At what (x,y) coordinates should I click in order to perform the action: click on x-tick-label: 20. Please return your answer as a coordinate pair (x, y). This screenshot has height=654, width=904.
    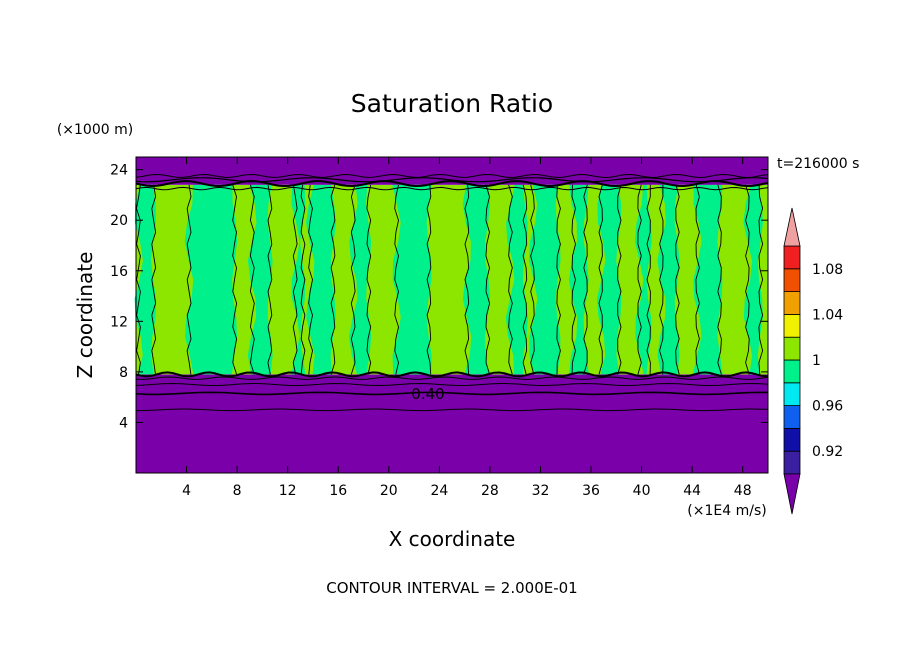
    Looking at the image, I should click on (389, 491).